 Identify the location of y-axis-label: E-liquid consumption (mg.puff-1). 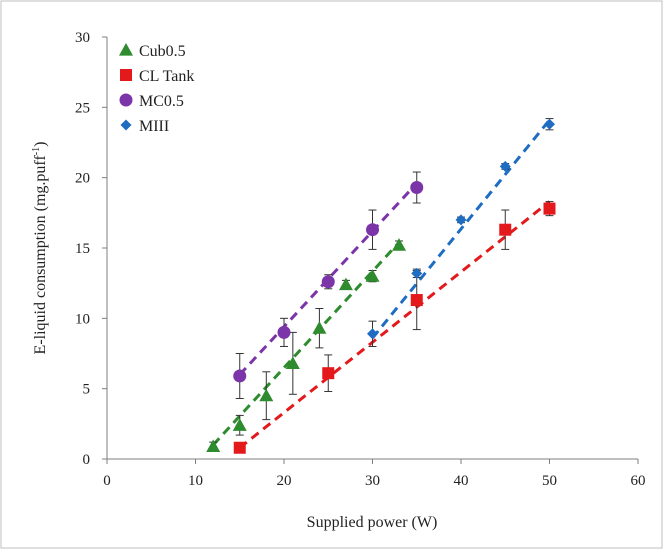
(40, 248).